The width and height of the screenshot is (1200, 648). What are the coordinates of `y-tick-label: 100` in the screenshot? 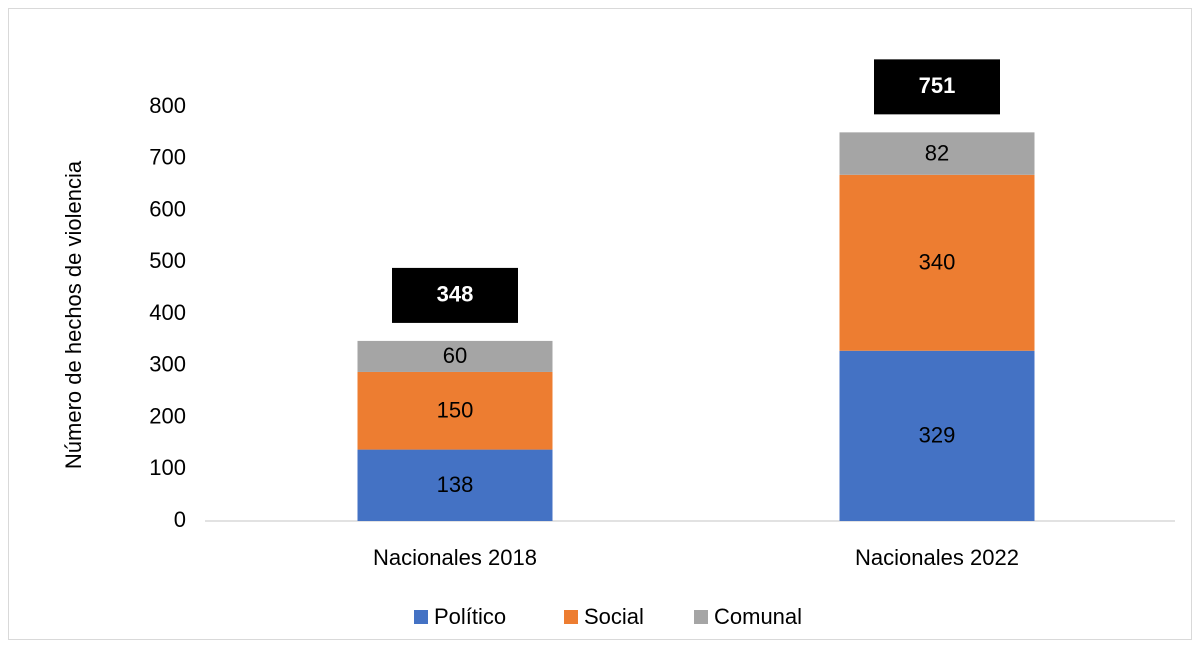 It's located at (167, 467).